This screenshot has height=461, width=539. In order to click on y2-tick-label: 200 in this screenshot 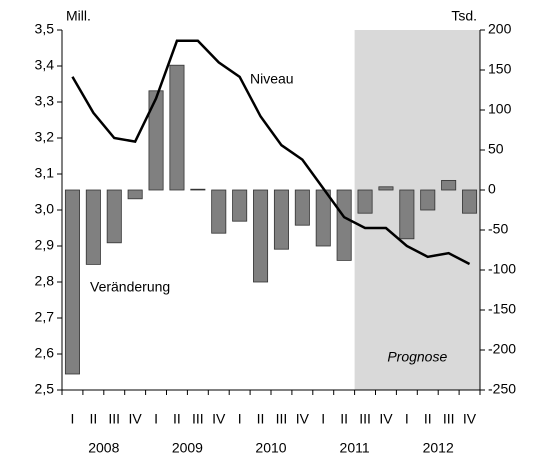, I will do `click(500, 29)`.